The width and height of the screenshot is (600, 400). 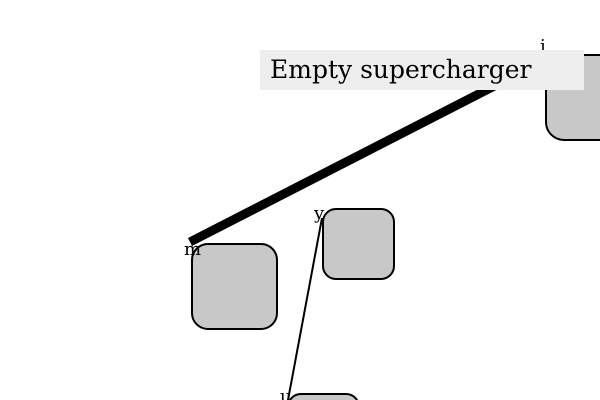 What do you see at coordinates (323, 396) in the screenshot?
I see `node-u` at bounding box center [323, 396].